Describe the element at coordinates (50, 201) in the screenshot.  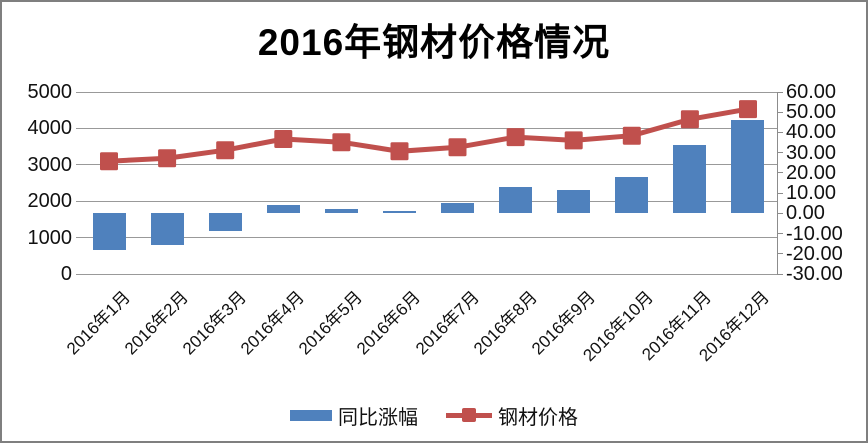
I see `left-axis-tick-label: 2000` at that location.